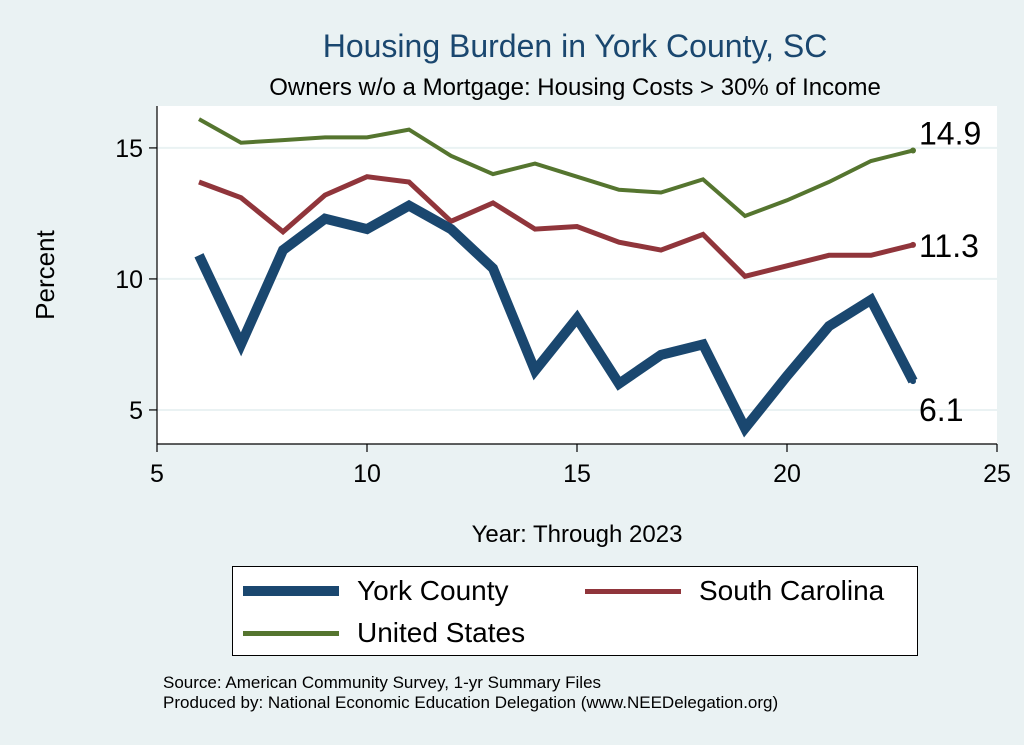 This screenshot has height=745, width=1024. Describe the element at coordinates (913, 244) in the screenshot. I see `series-endpoint-south-carolina` at that location.